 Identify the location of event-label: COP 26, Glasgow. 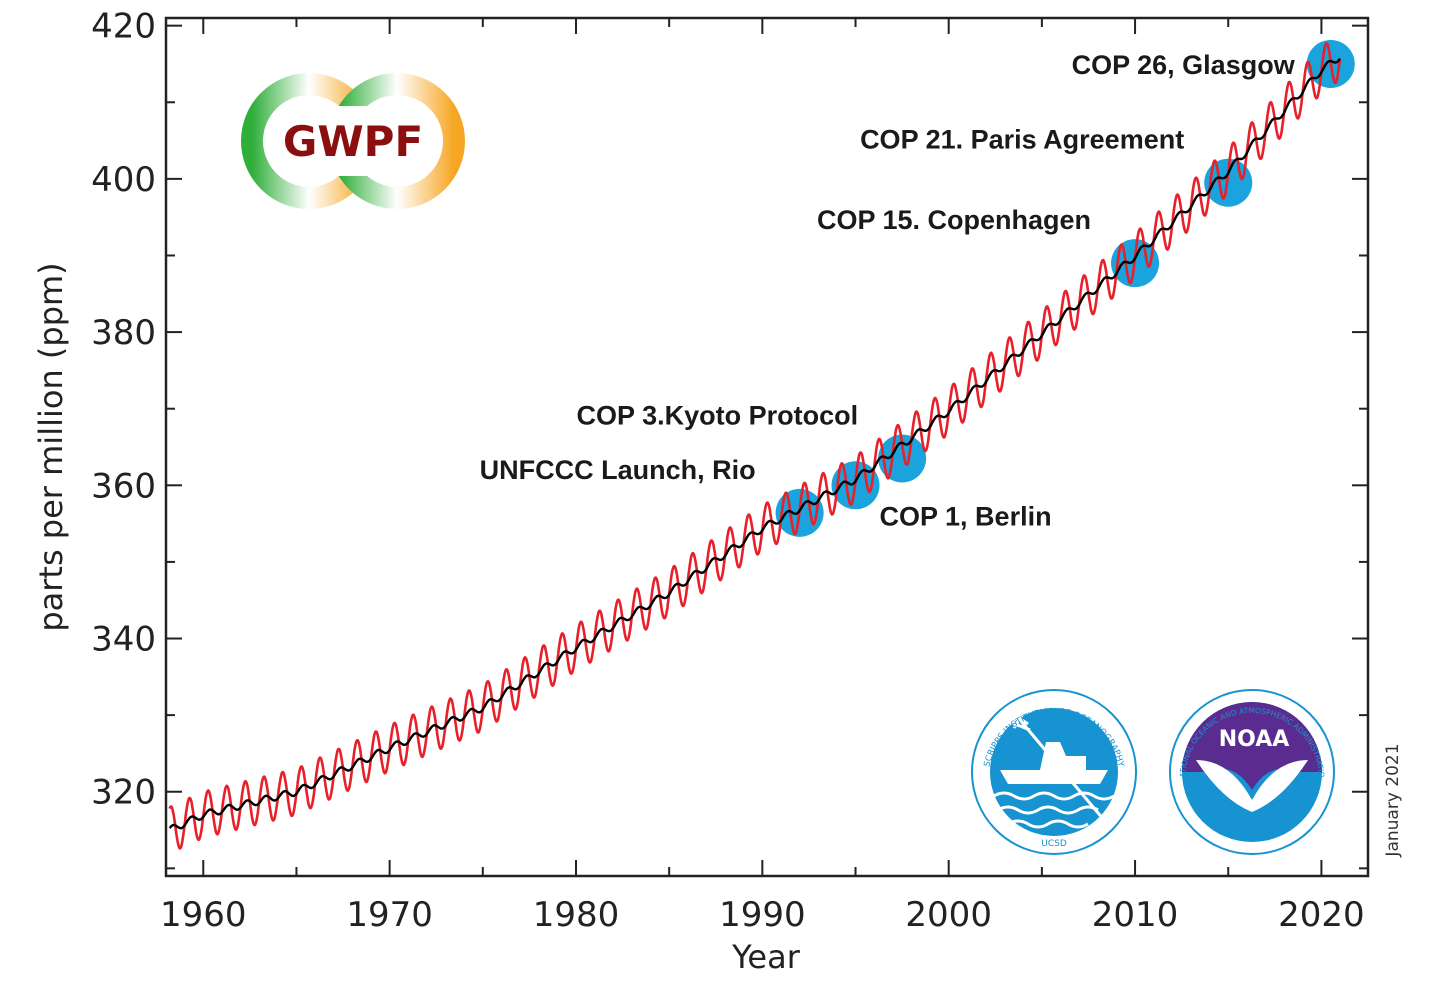
(1184, 65).